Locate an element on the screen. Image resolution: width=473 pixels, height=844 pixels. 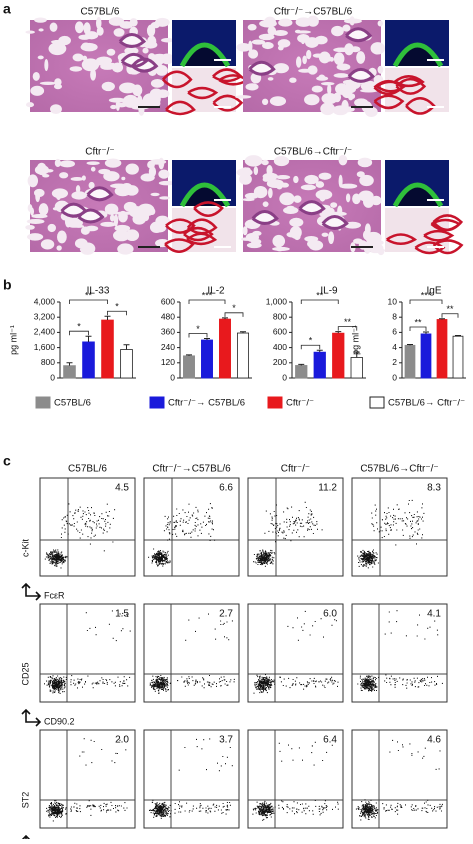
x-axis-label: FcεR is located at coordinates (54, 595).